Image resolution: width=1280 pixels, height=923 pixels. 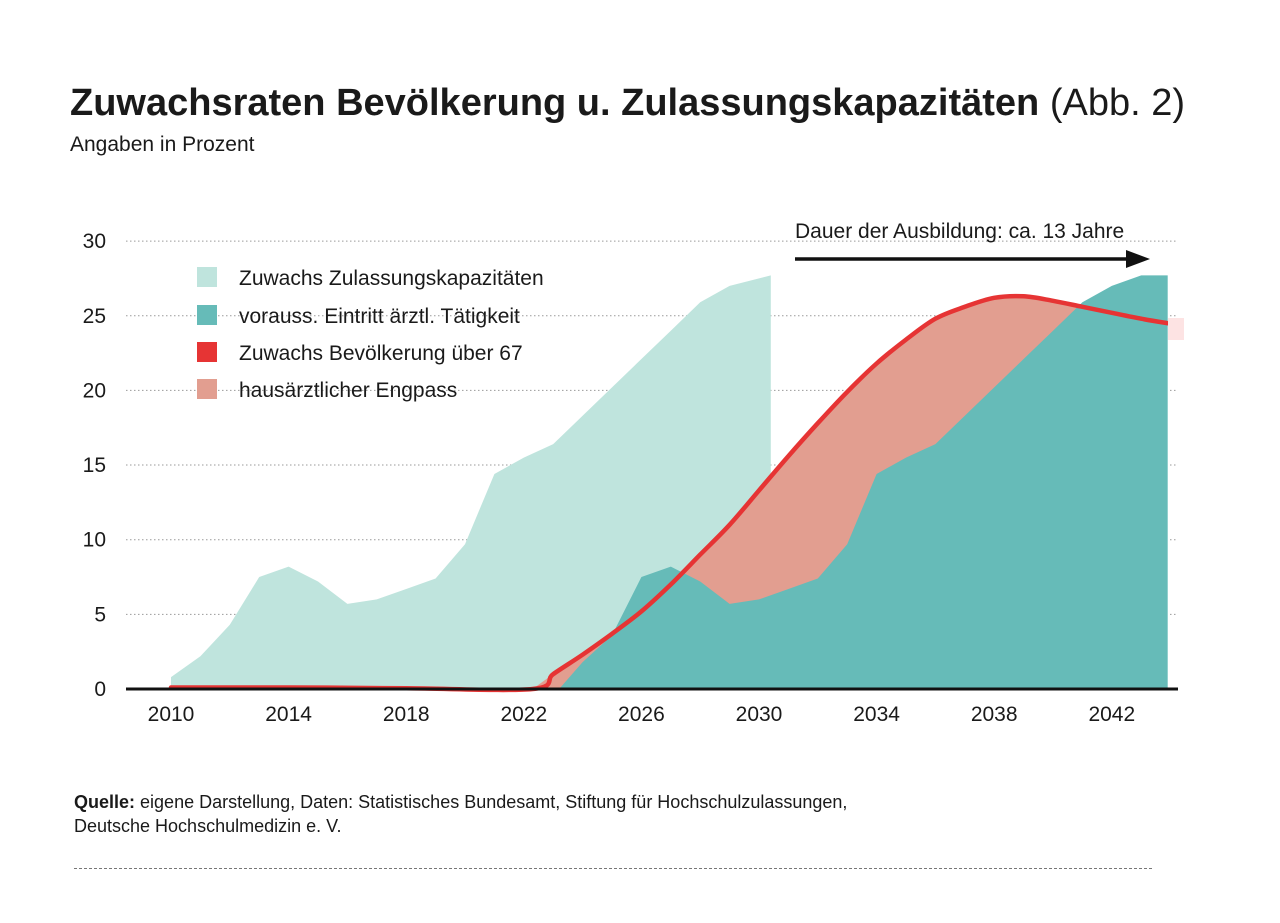 I want to click on source-line-2: Deutsche Hochschulmedizin e. V., so click(x=208, y=826).